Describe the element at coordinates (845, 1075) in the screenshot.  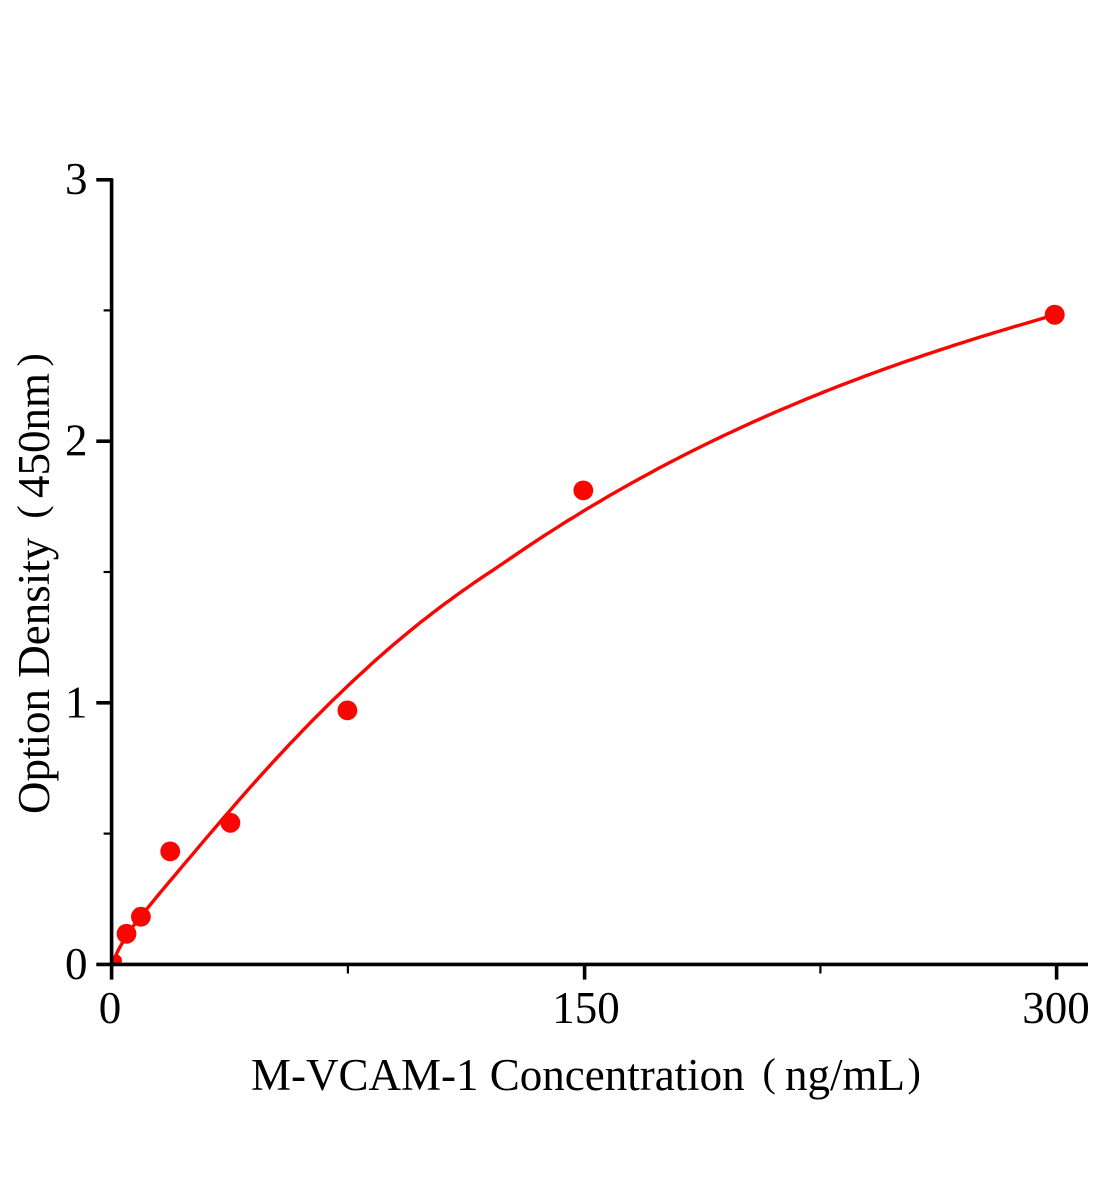
I see `svg-text: ng/mL` at that location.